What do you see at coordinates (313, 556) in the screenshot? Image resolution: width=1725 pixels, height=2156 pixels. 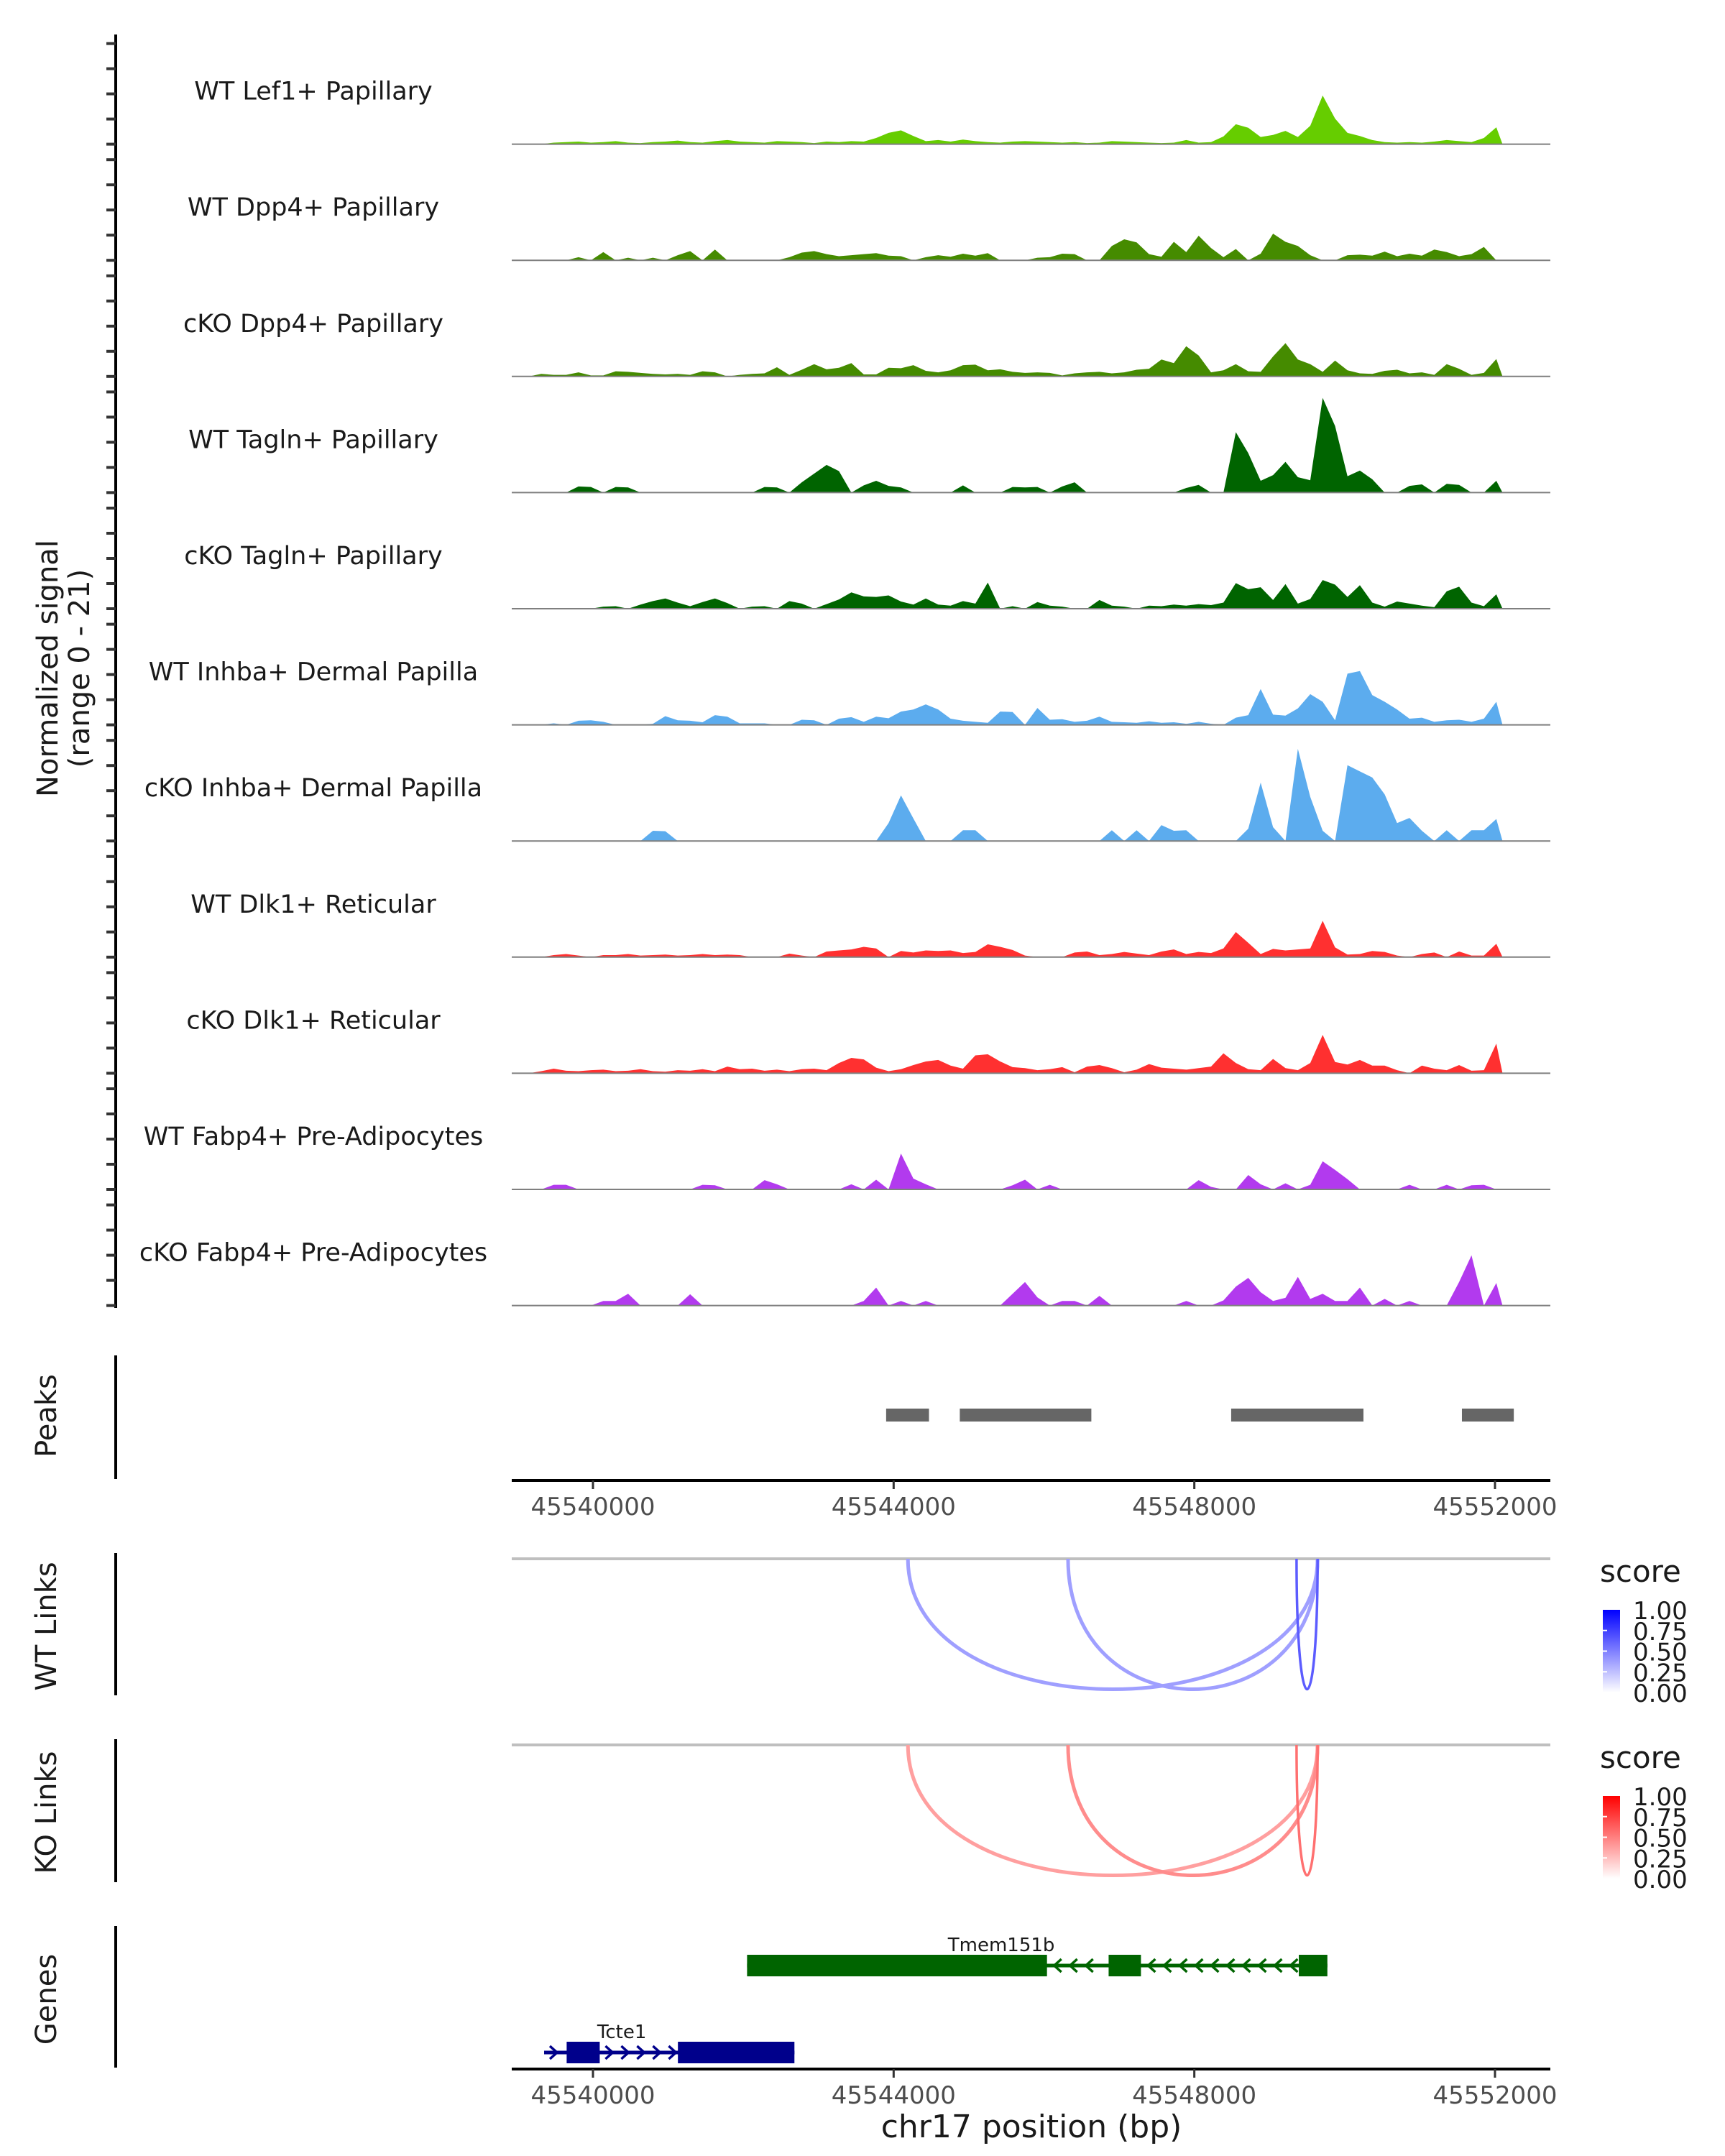 I see `track-label: cKO Tagln+ Papillary` at bounding box center [313, 556].